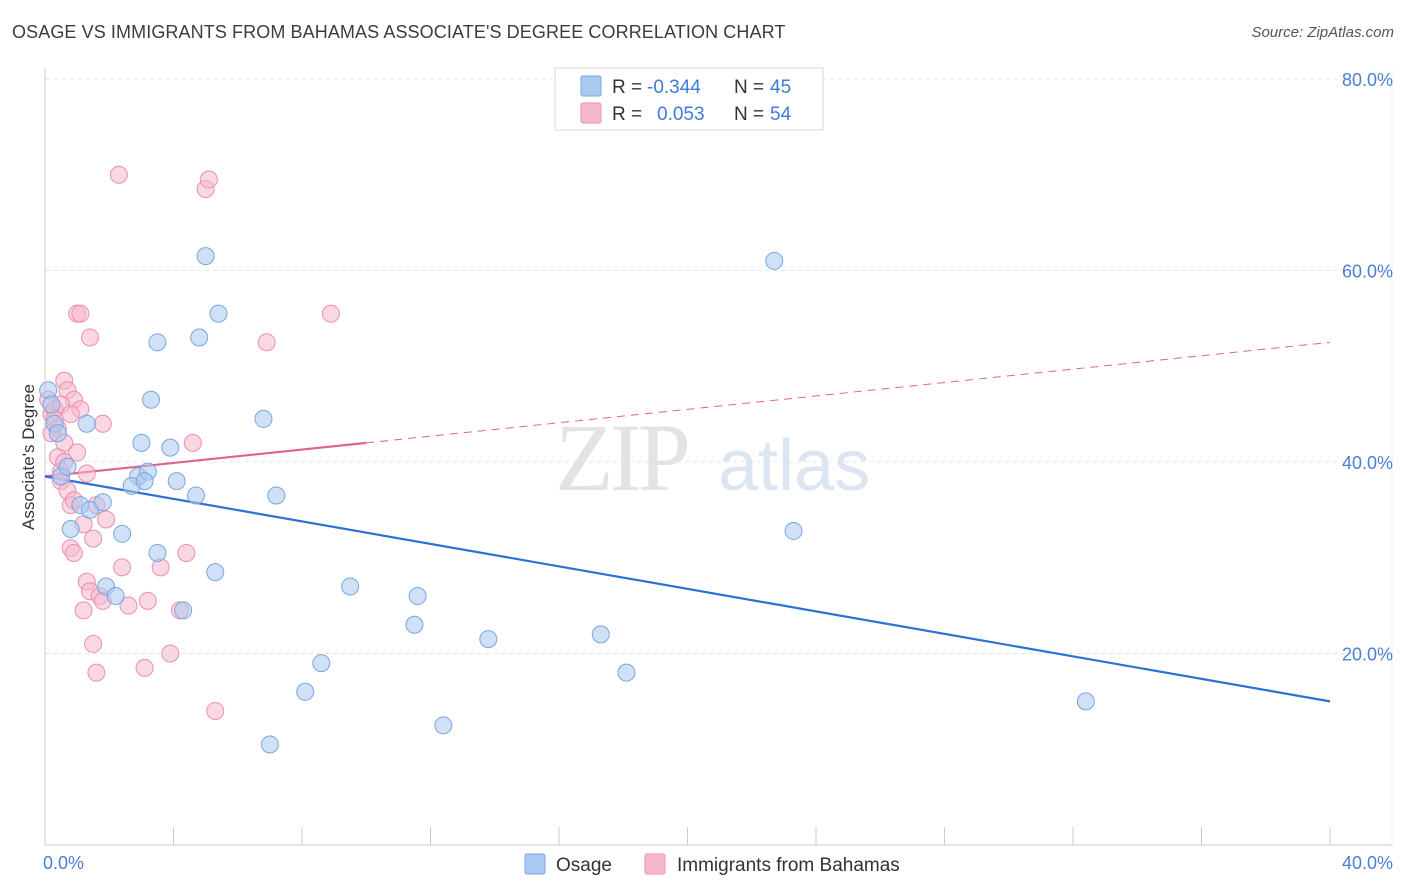  I want to click on x-tick-labels: 0.0% 40.0%, so click(718, 863).